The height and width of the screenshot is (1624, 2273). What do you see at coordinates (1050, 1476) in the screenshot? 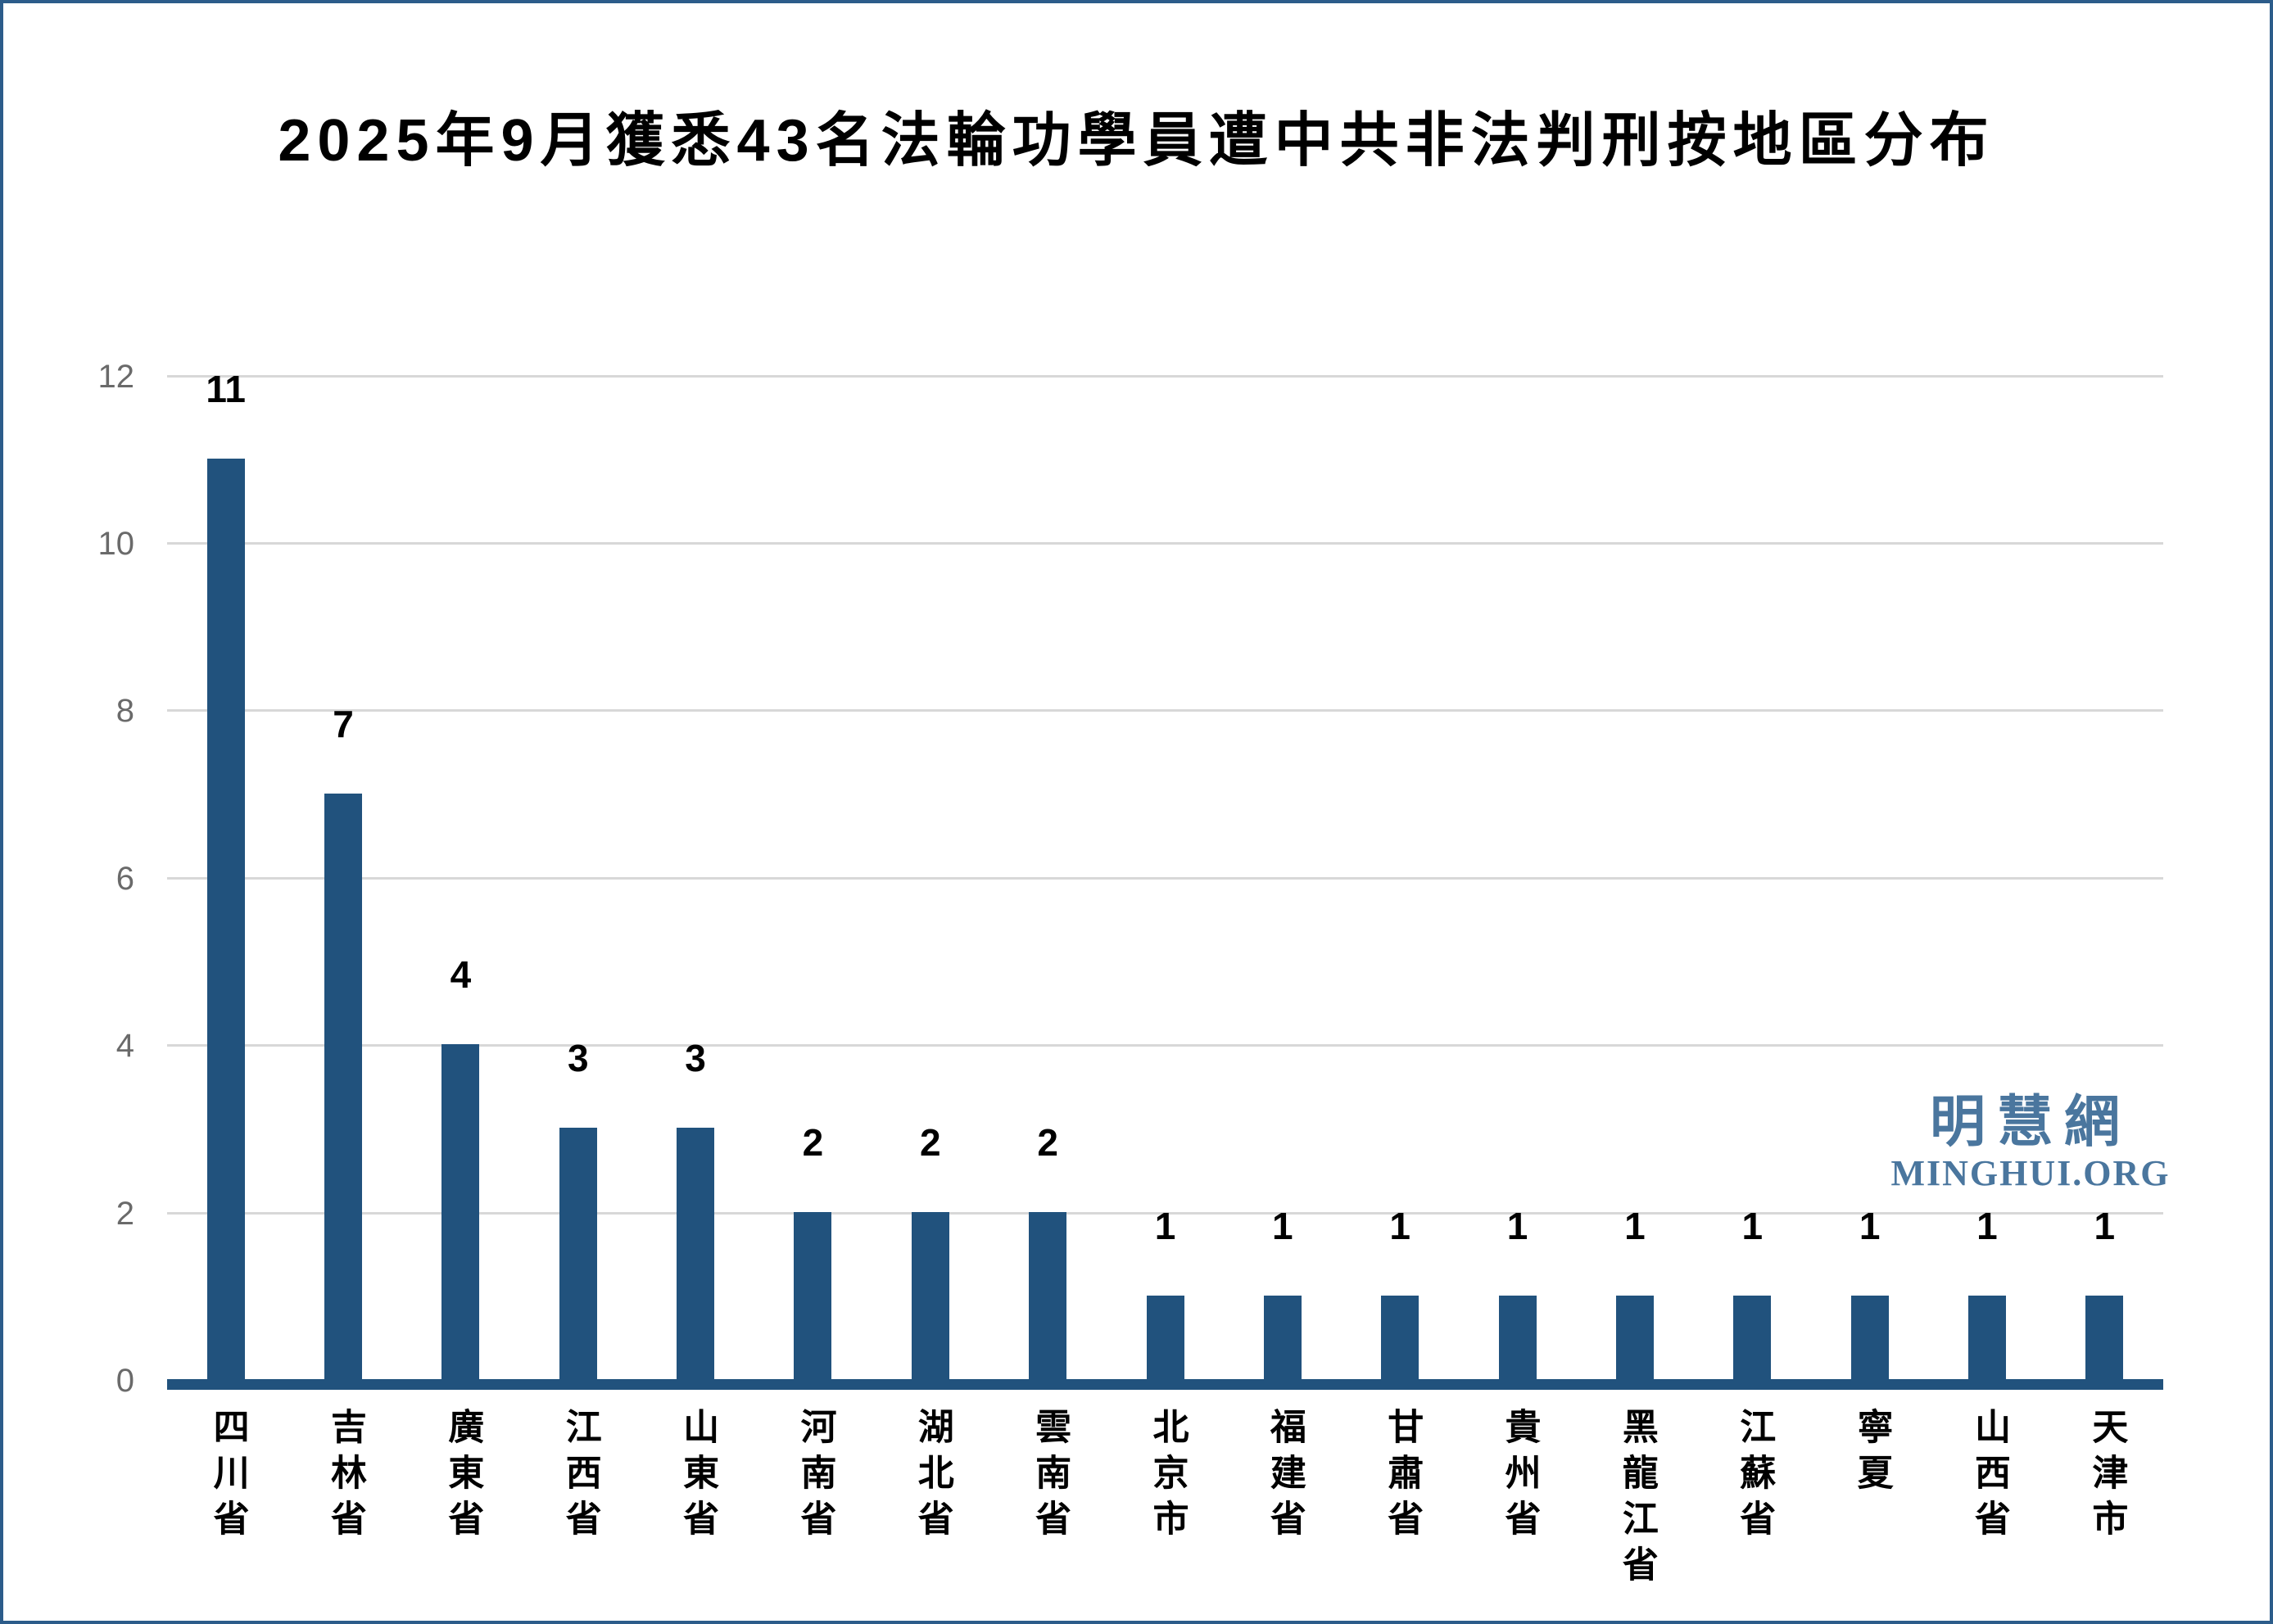
I see `x-axis-category-label: 雲南省` at bounding box center [1050, 1476].